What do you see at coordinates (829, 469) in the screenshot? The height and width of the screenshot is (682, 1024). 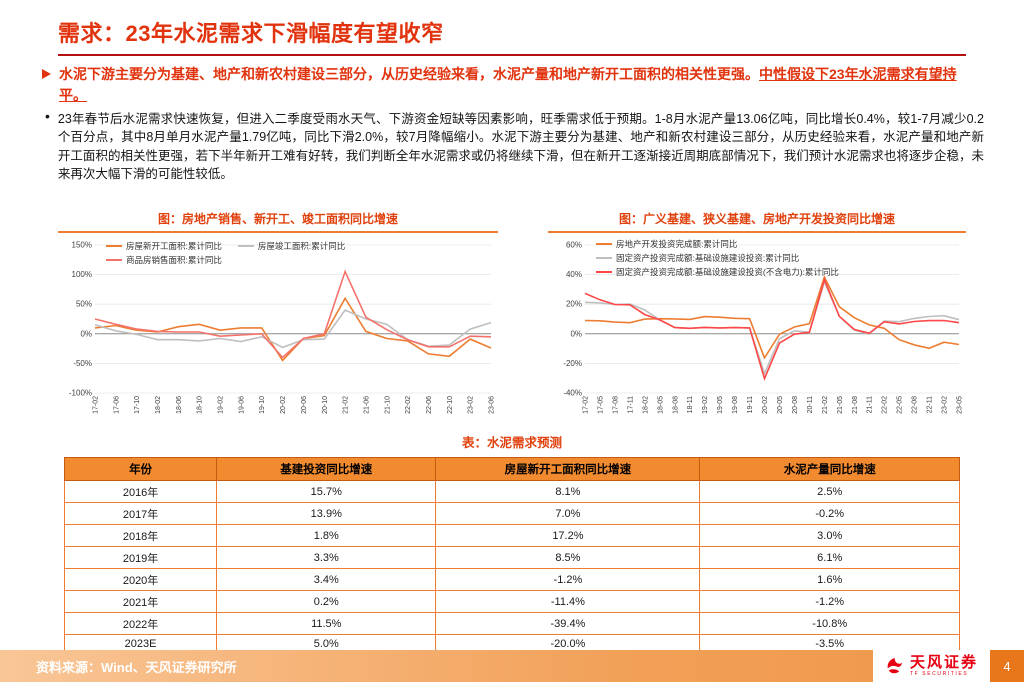 I see `table-header-cell: 水泥产量同比增速` at bounding box center [829, 469].